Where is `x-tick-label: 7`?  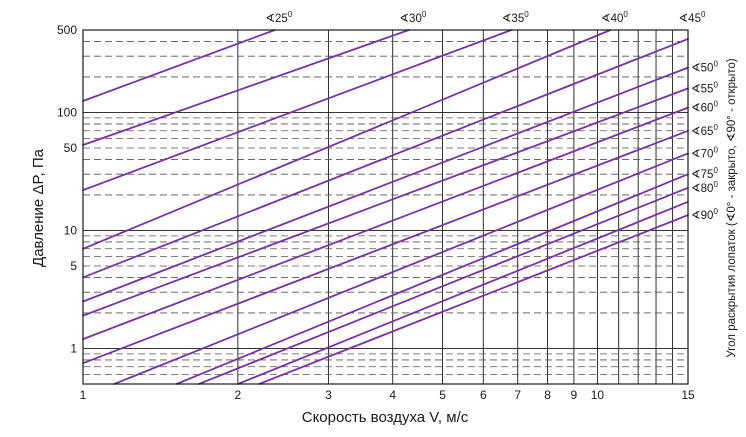
x-tick-label: 7 is located at coordinates (517, 395).